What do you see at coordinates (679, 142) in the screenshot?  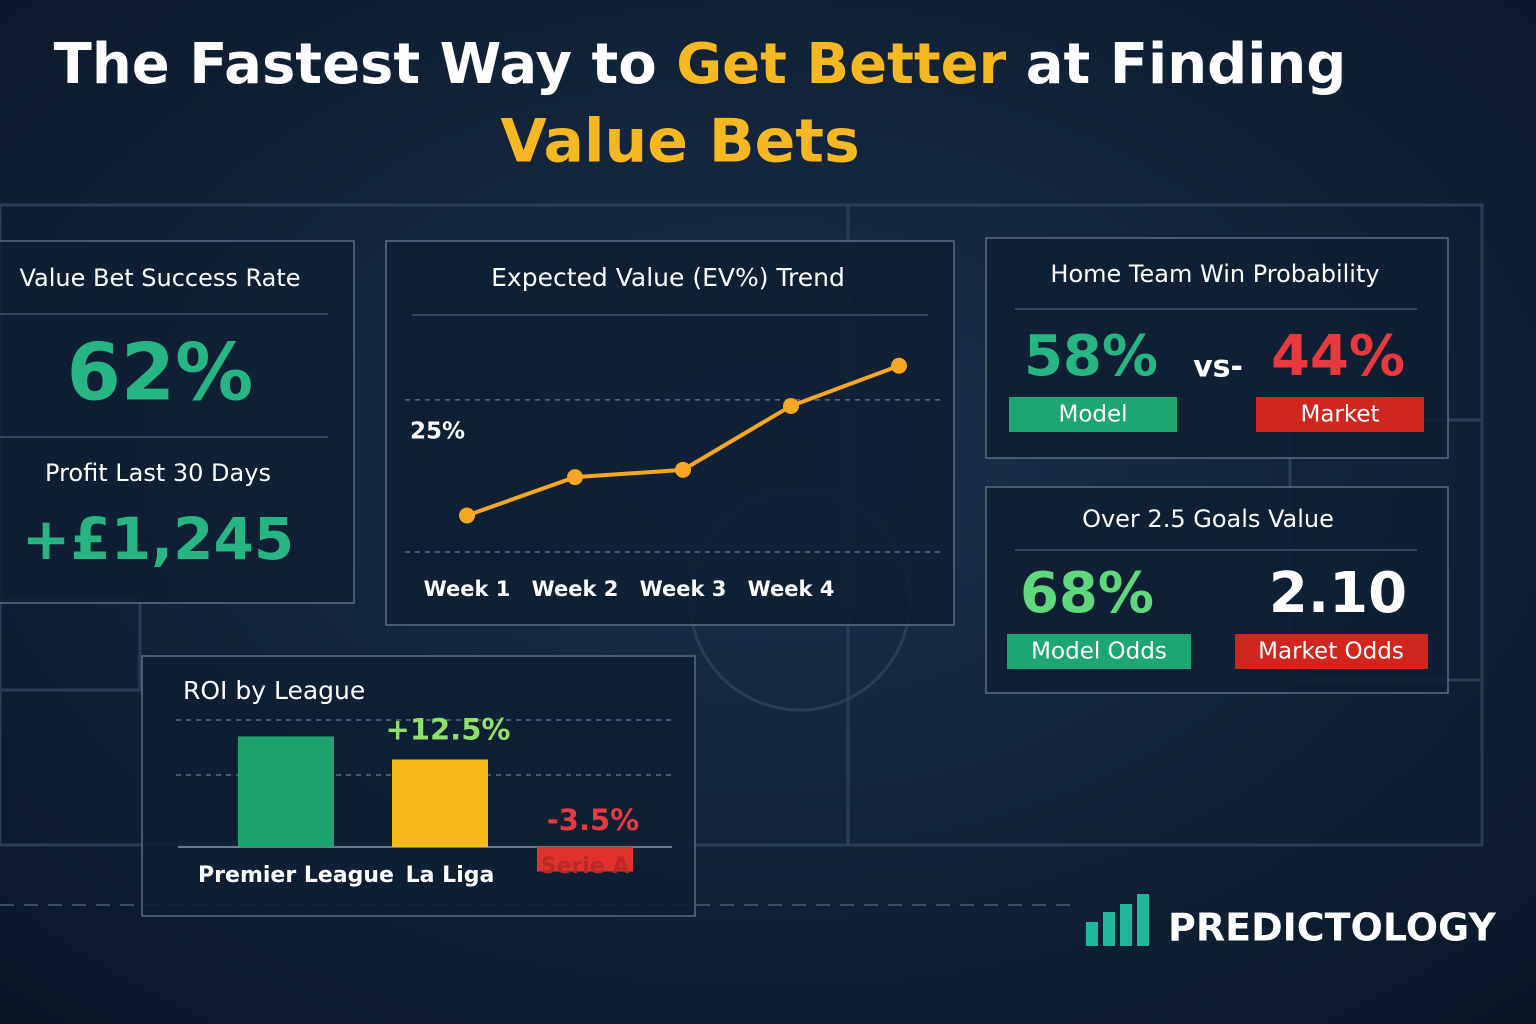 I see `subtitle: Value Bets` at bounding box center [679, 142].